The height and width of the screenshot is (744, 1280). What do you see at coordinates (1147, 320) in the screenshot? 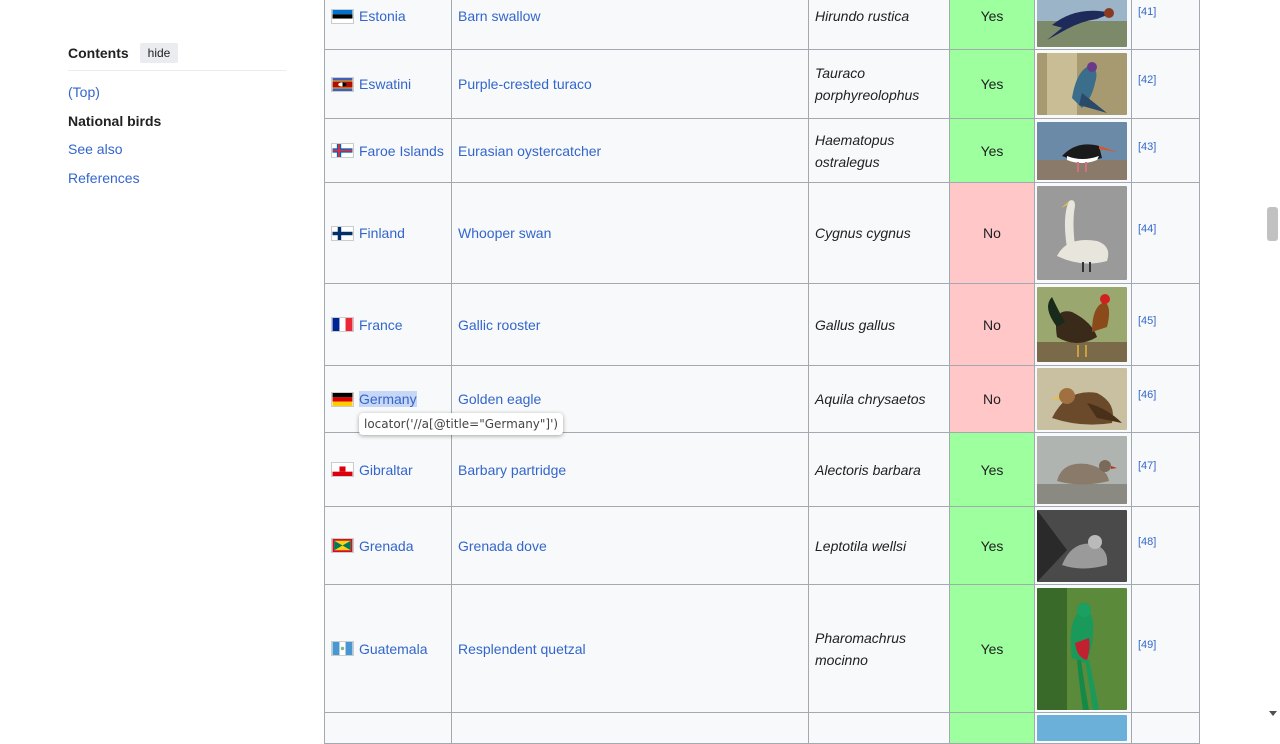
I see `reference-link: [45]` at bounding box center [1147, 320].